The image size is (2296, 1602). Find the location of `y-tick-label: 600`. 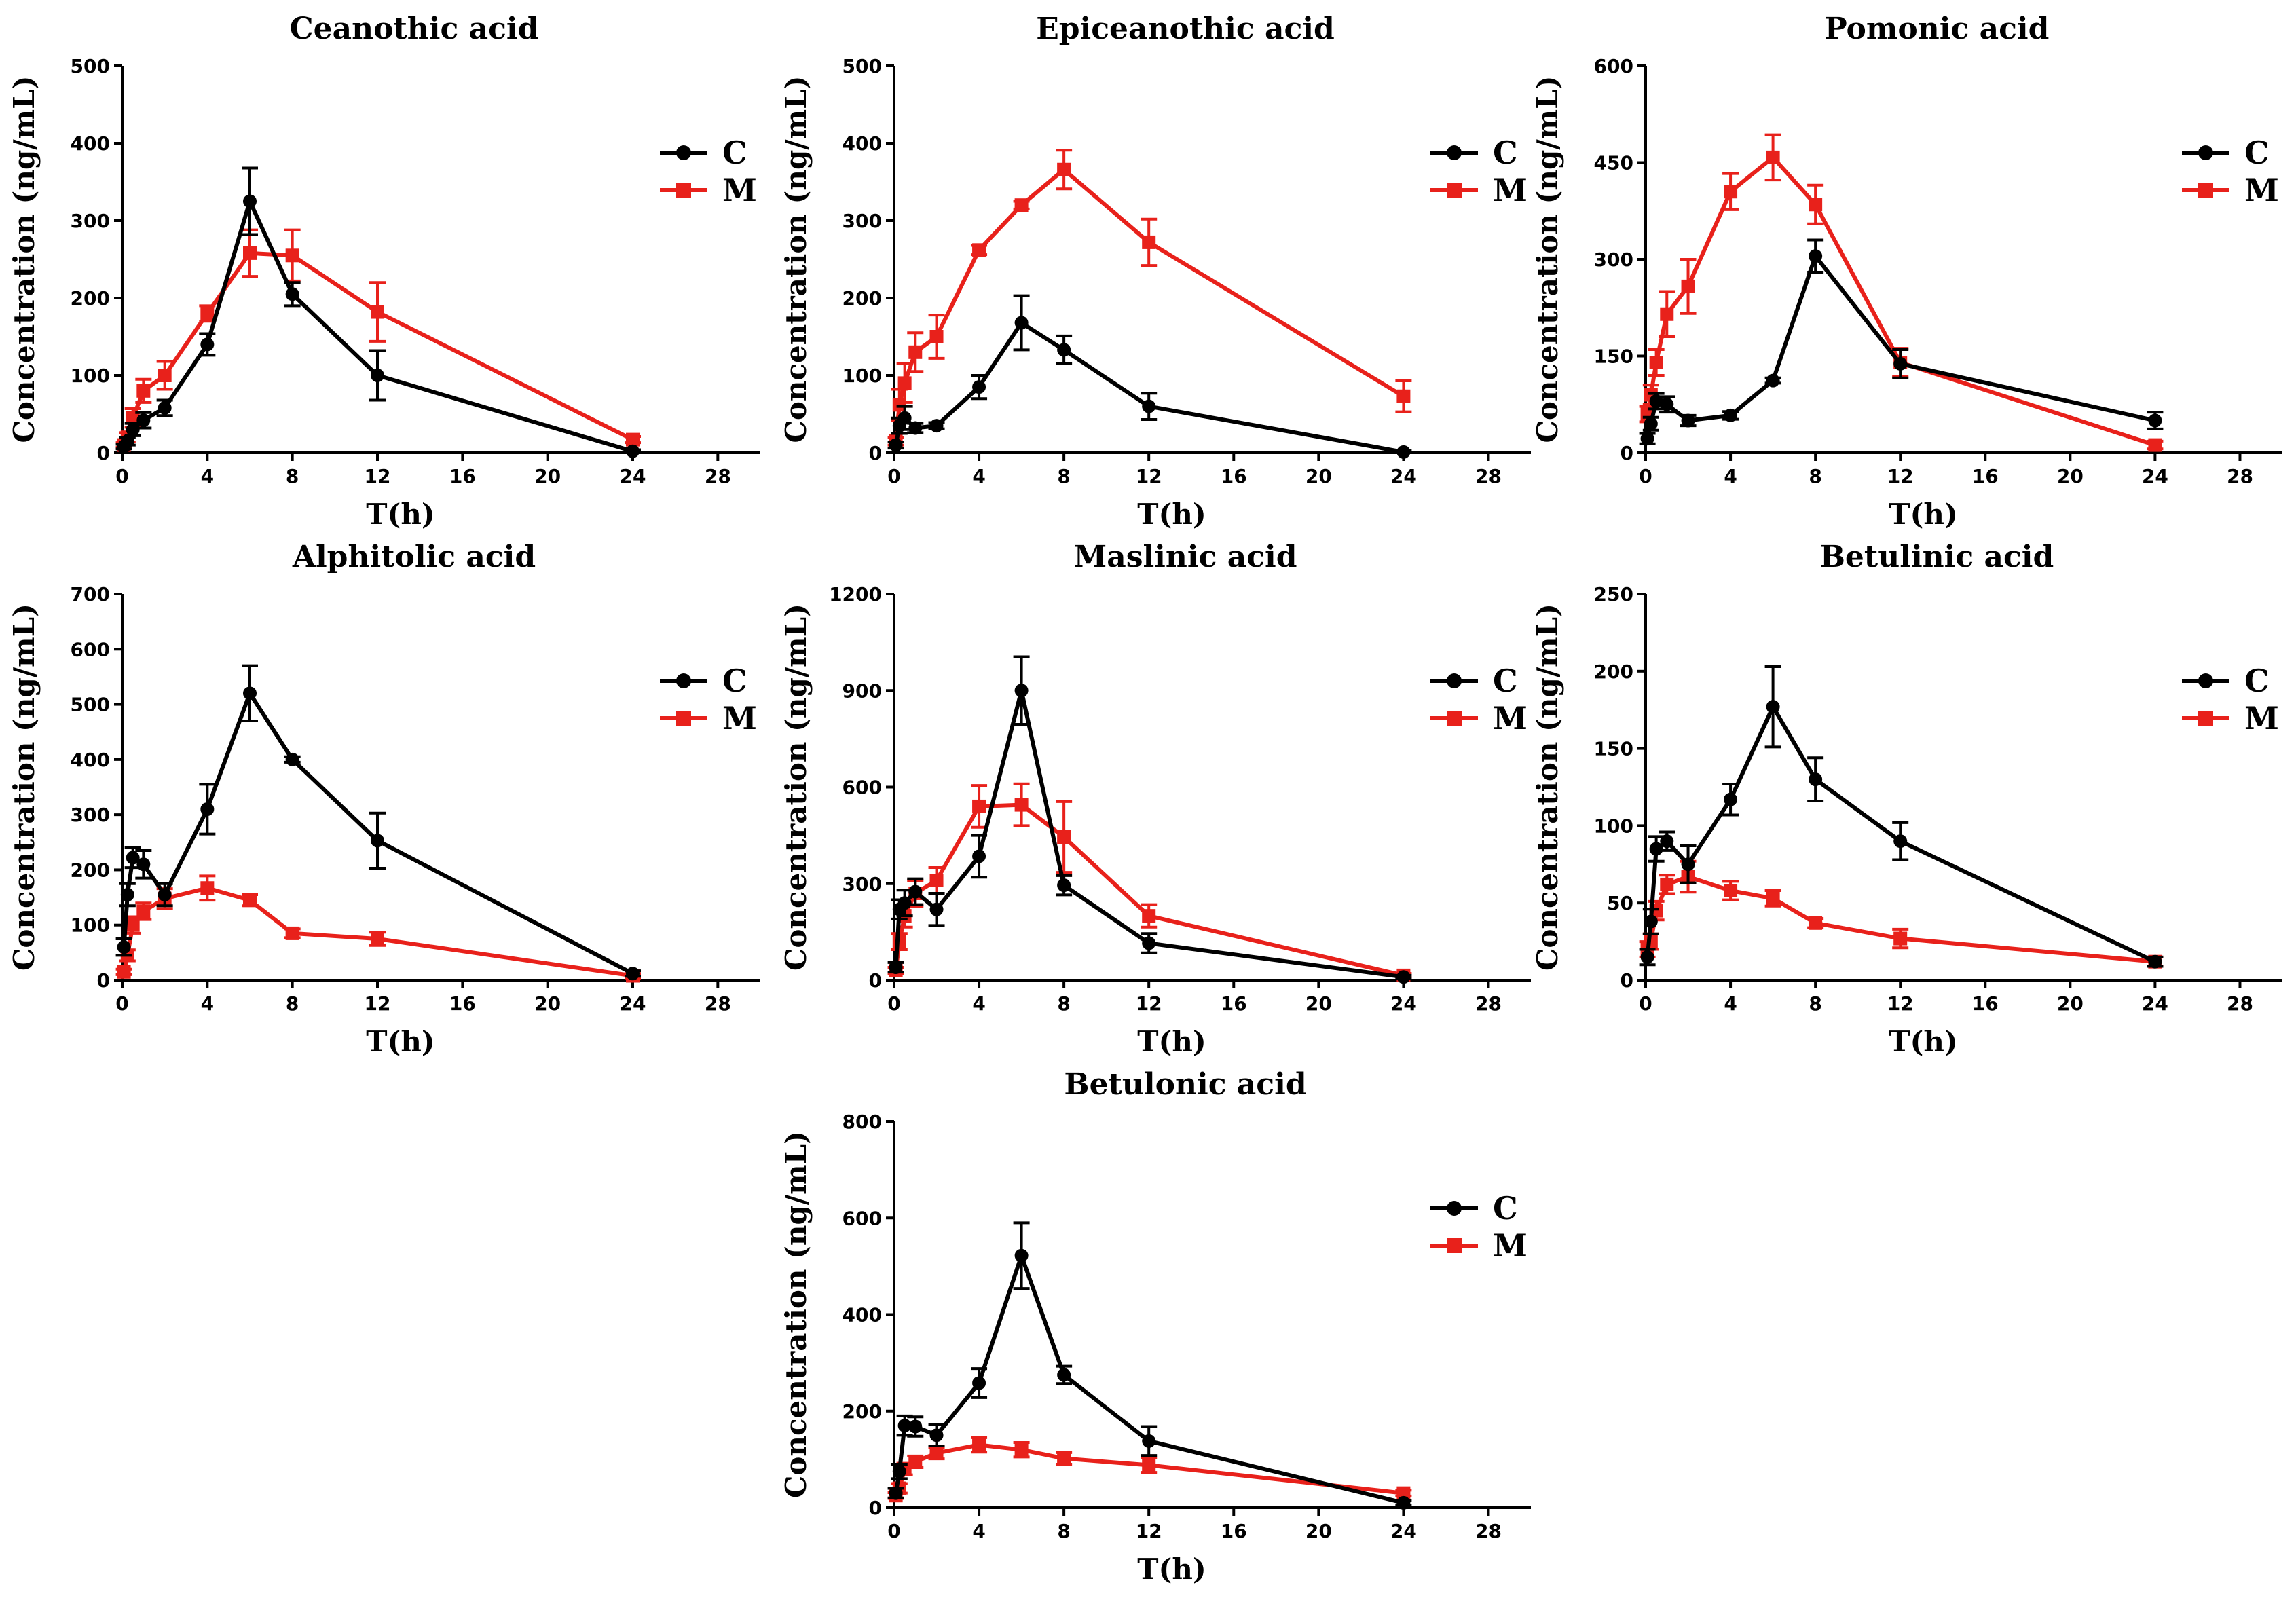

y-tick-label: 600 is located at coordinates (862, 1218).